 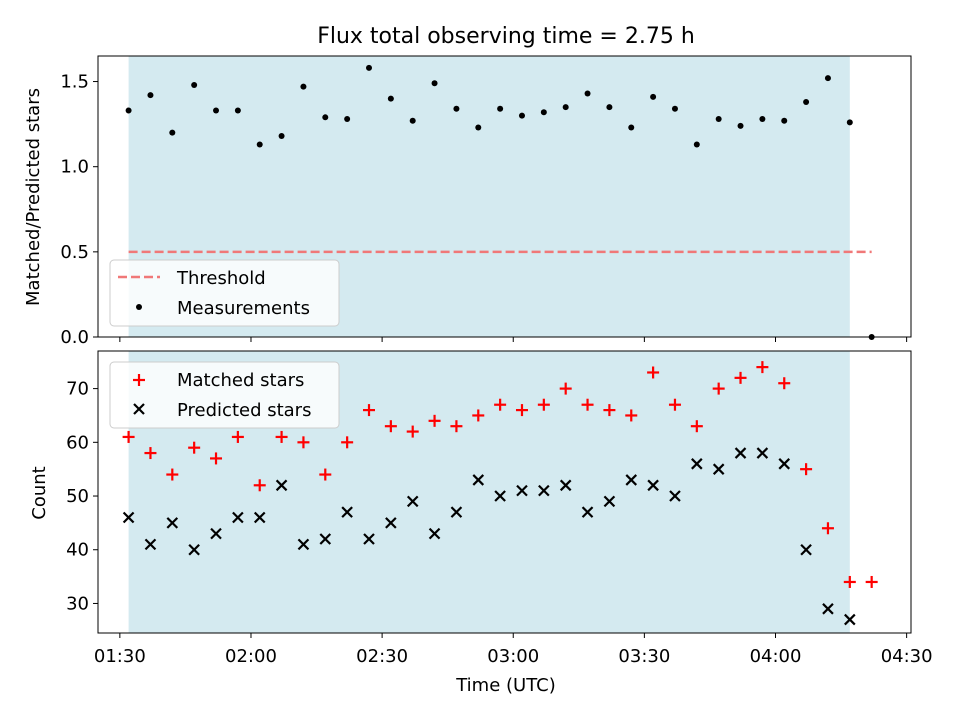 I want to click on ratio-y-axis-label: Matched/Predicted stars, so click(x=33, y=197).